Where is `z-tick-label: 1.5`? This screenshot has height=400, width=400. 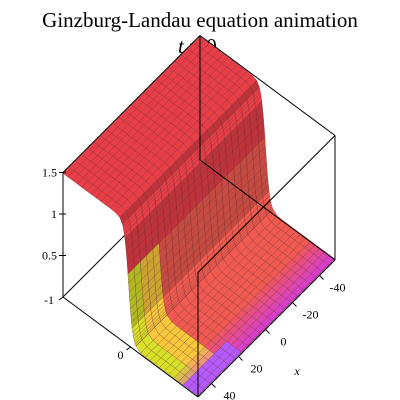 z-tick-label: 1.5 is located at coordinates (49, 173).